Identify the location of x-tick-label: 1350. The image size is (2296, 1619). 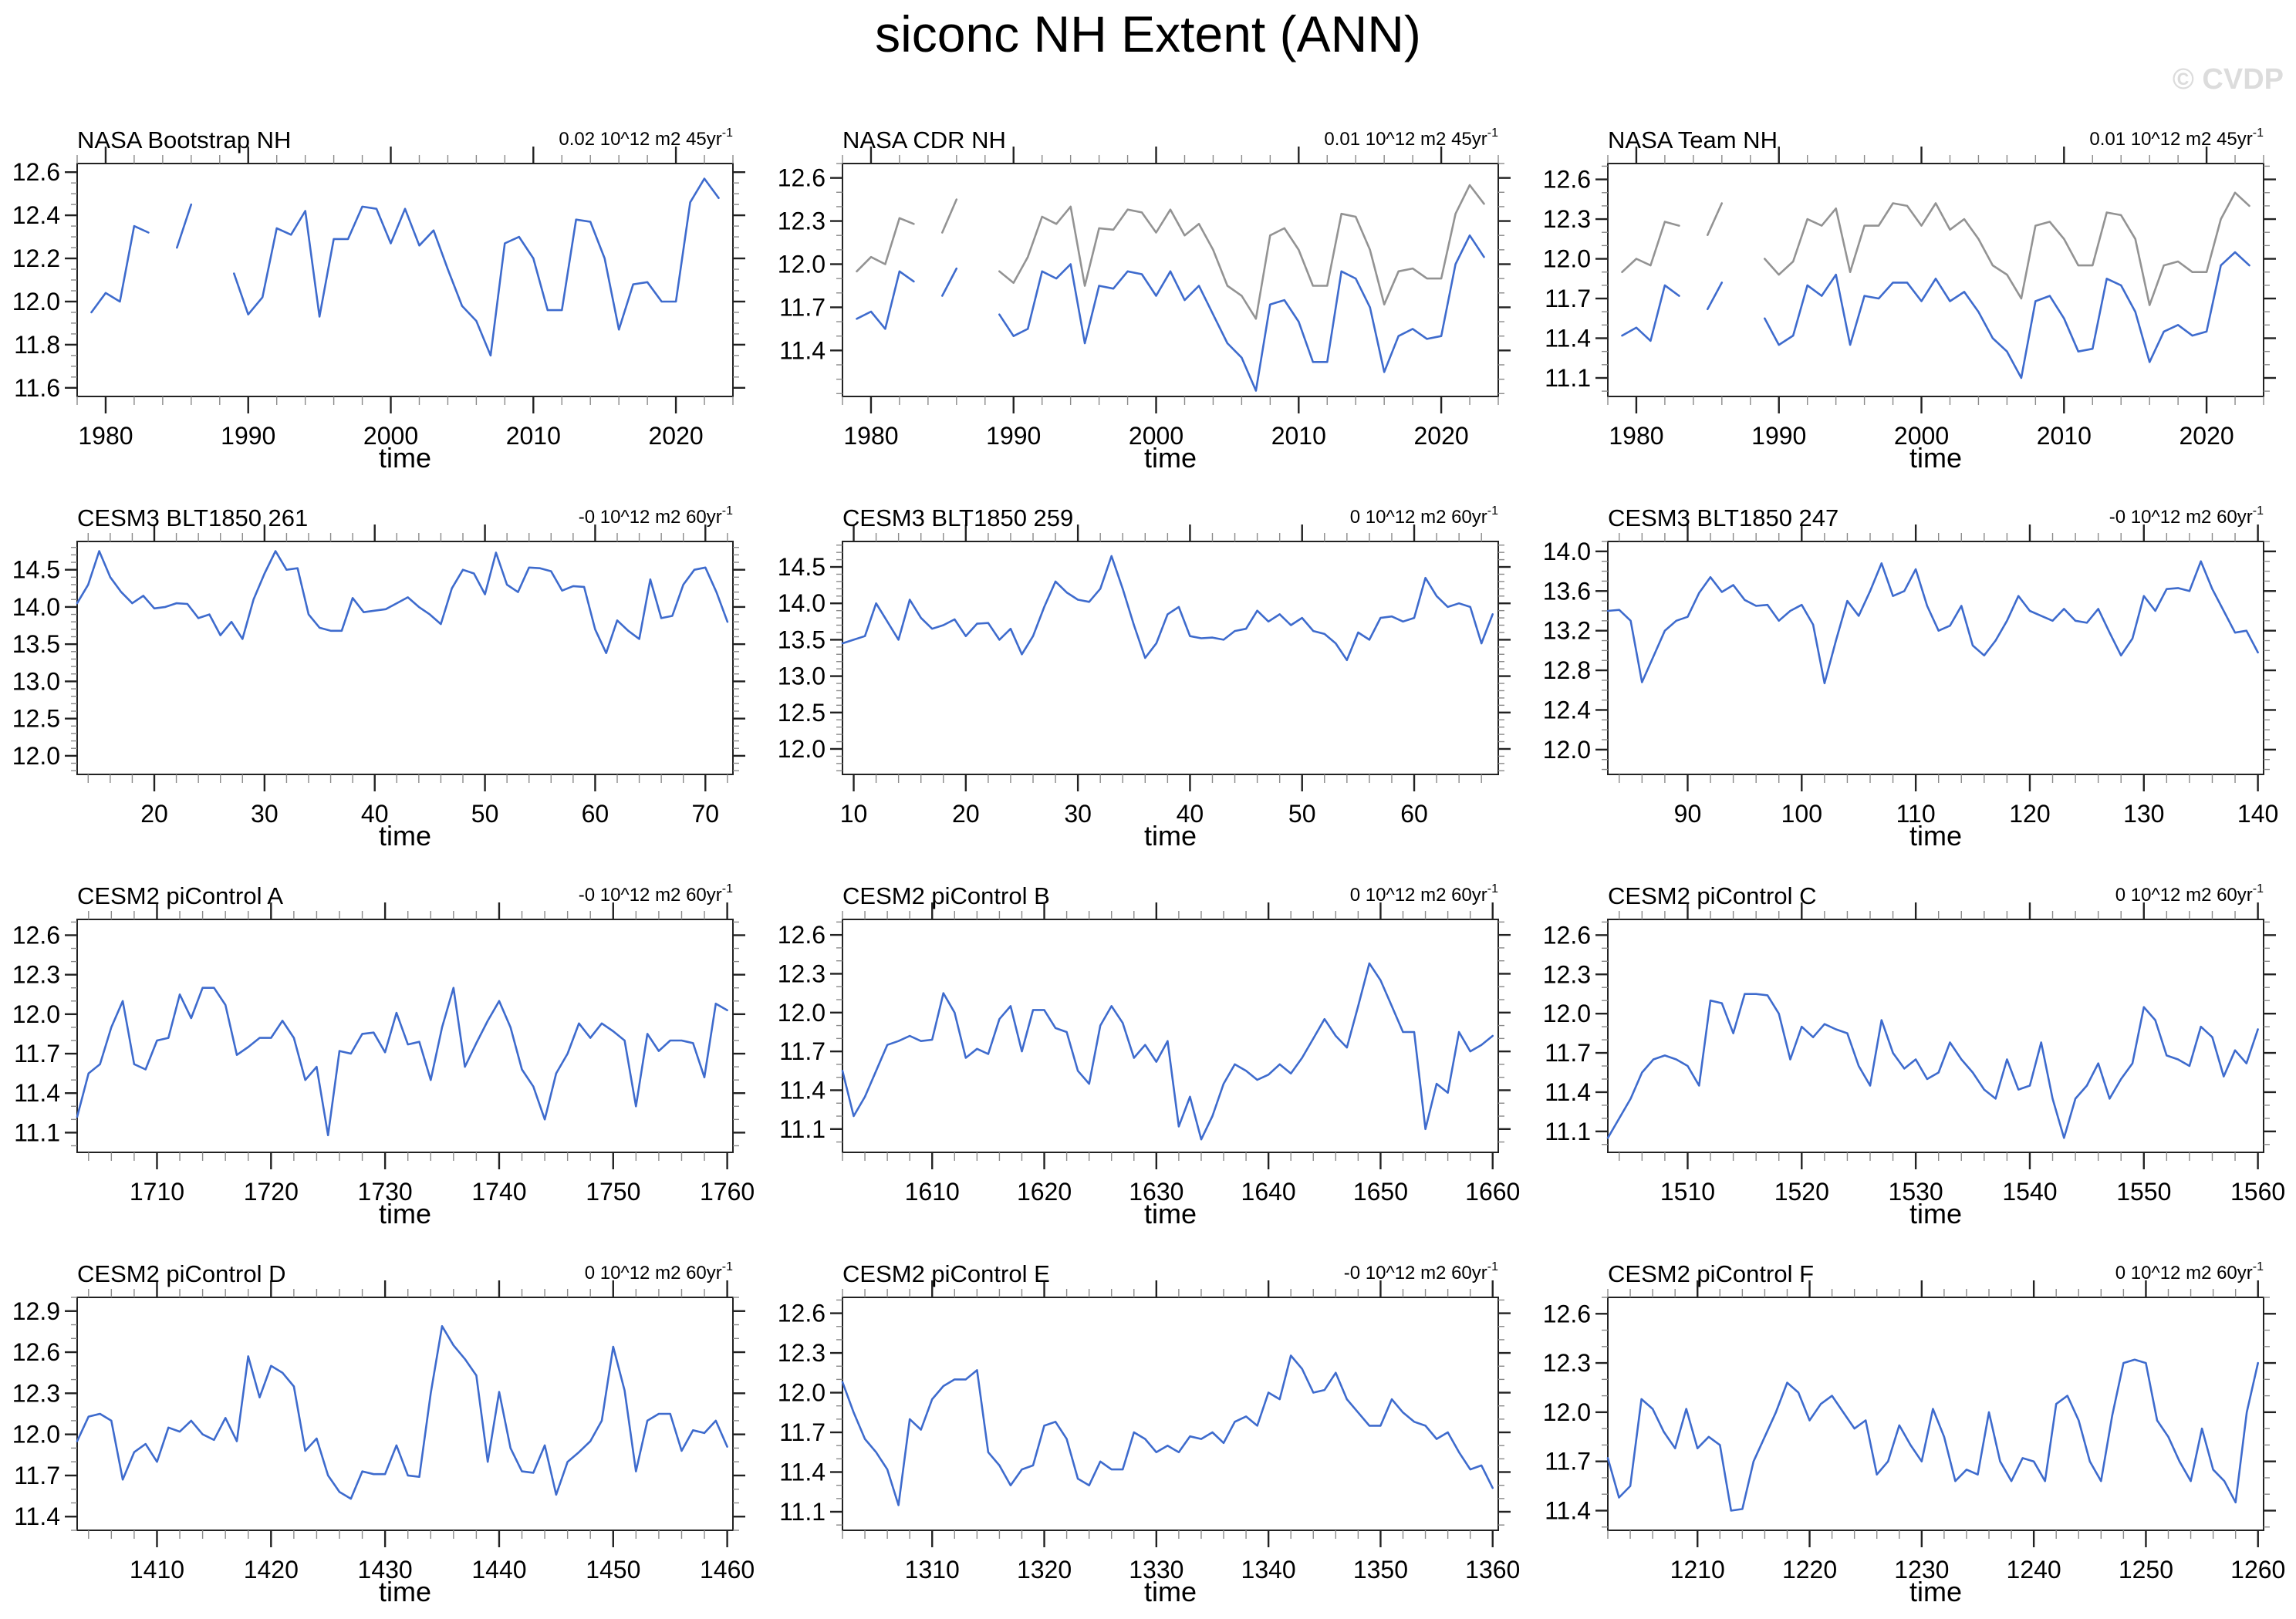
(1380, 1570).